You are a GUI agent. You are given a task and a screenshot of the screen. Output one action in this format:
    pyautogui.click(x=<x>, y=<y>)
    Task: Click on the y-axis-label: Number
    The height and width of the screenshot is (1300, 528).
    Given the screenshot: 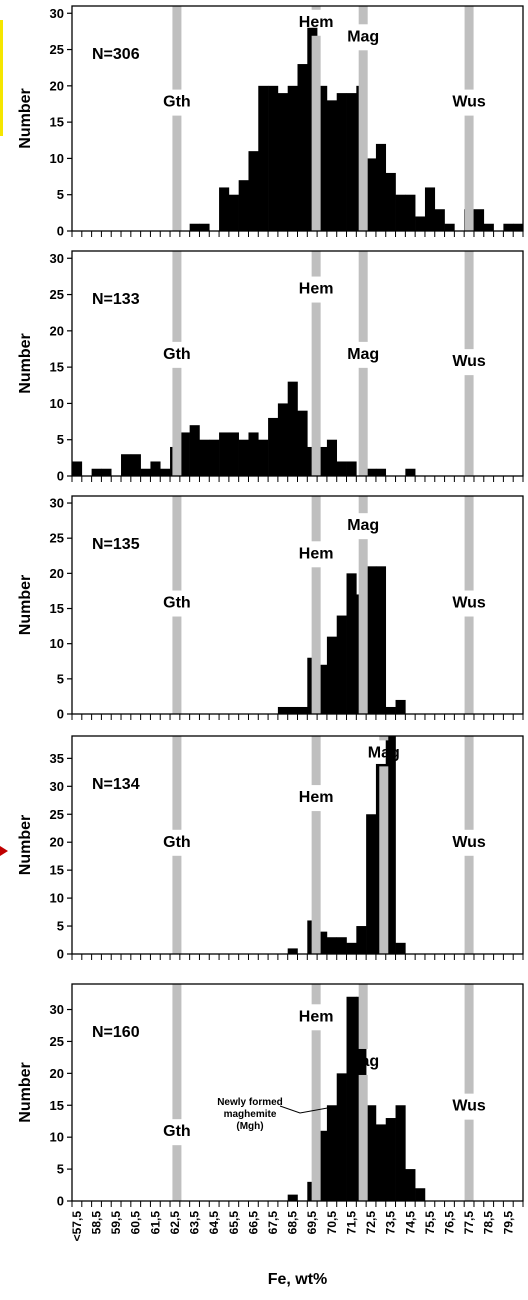 What is the action you would take?
    pyautogui.click(x=25, y=118)
    